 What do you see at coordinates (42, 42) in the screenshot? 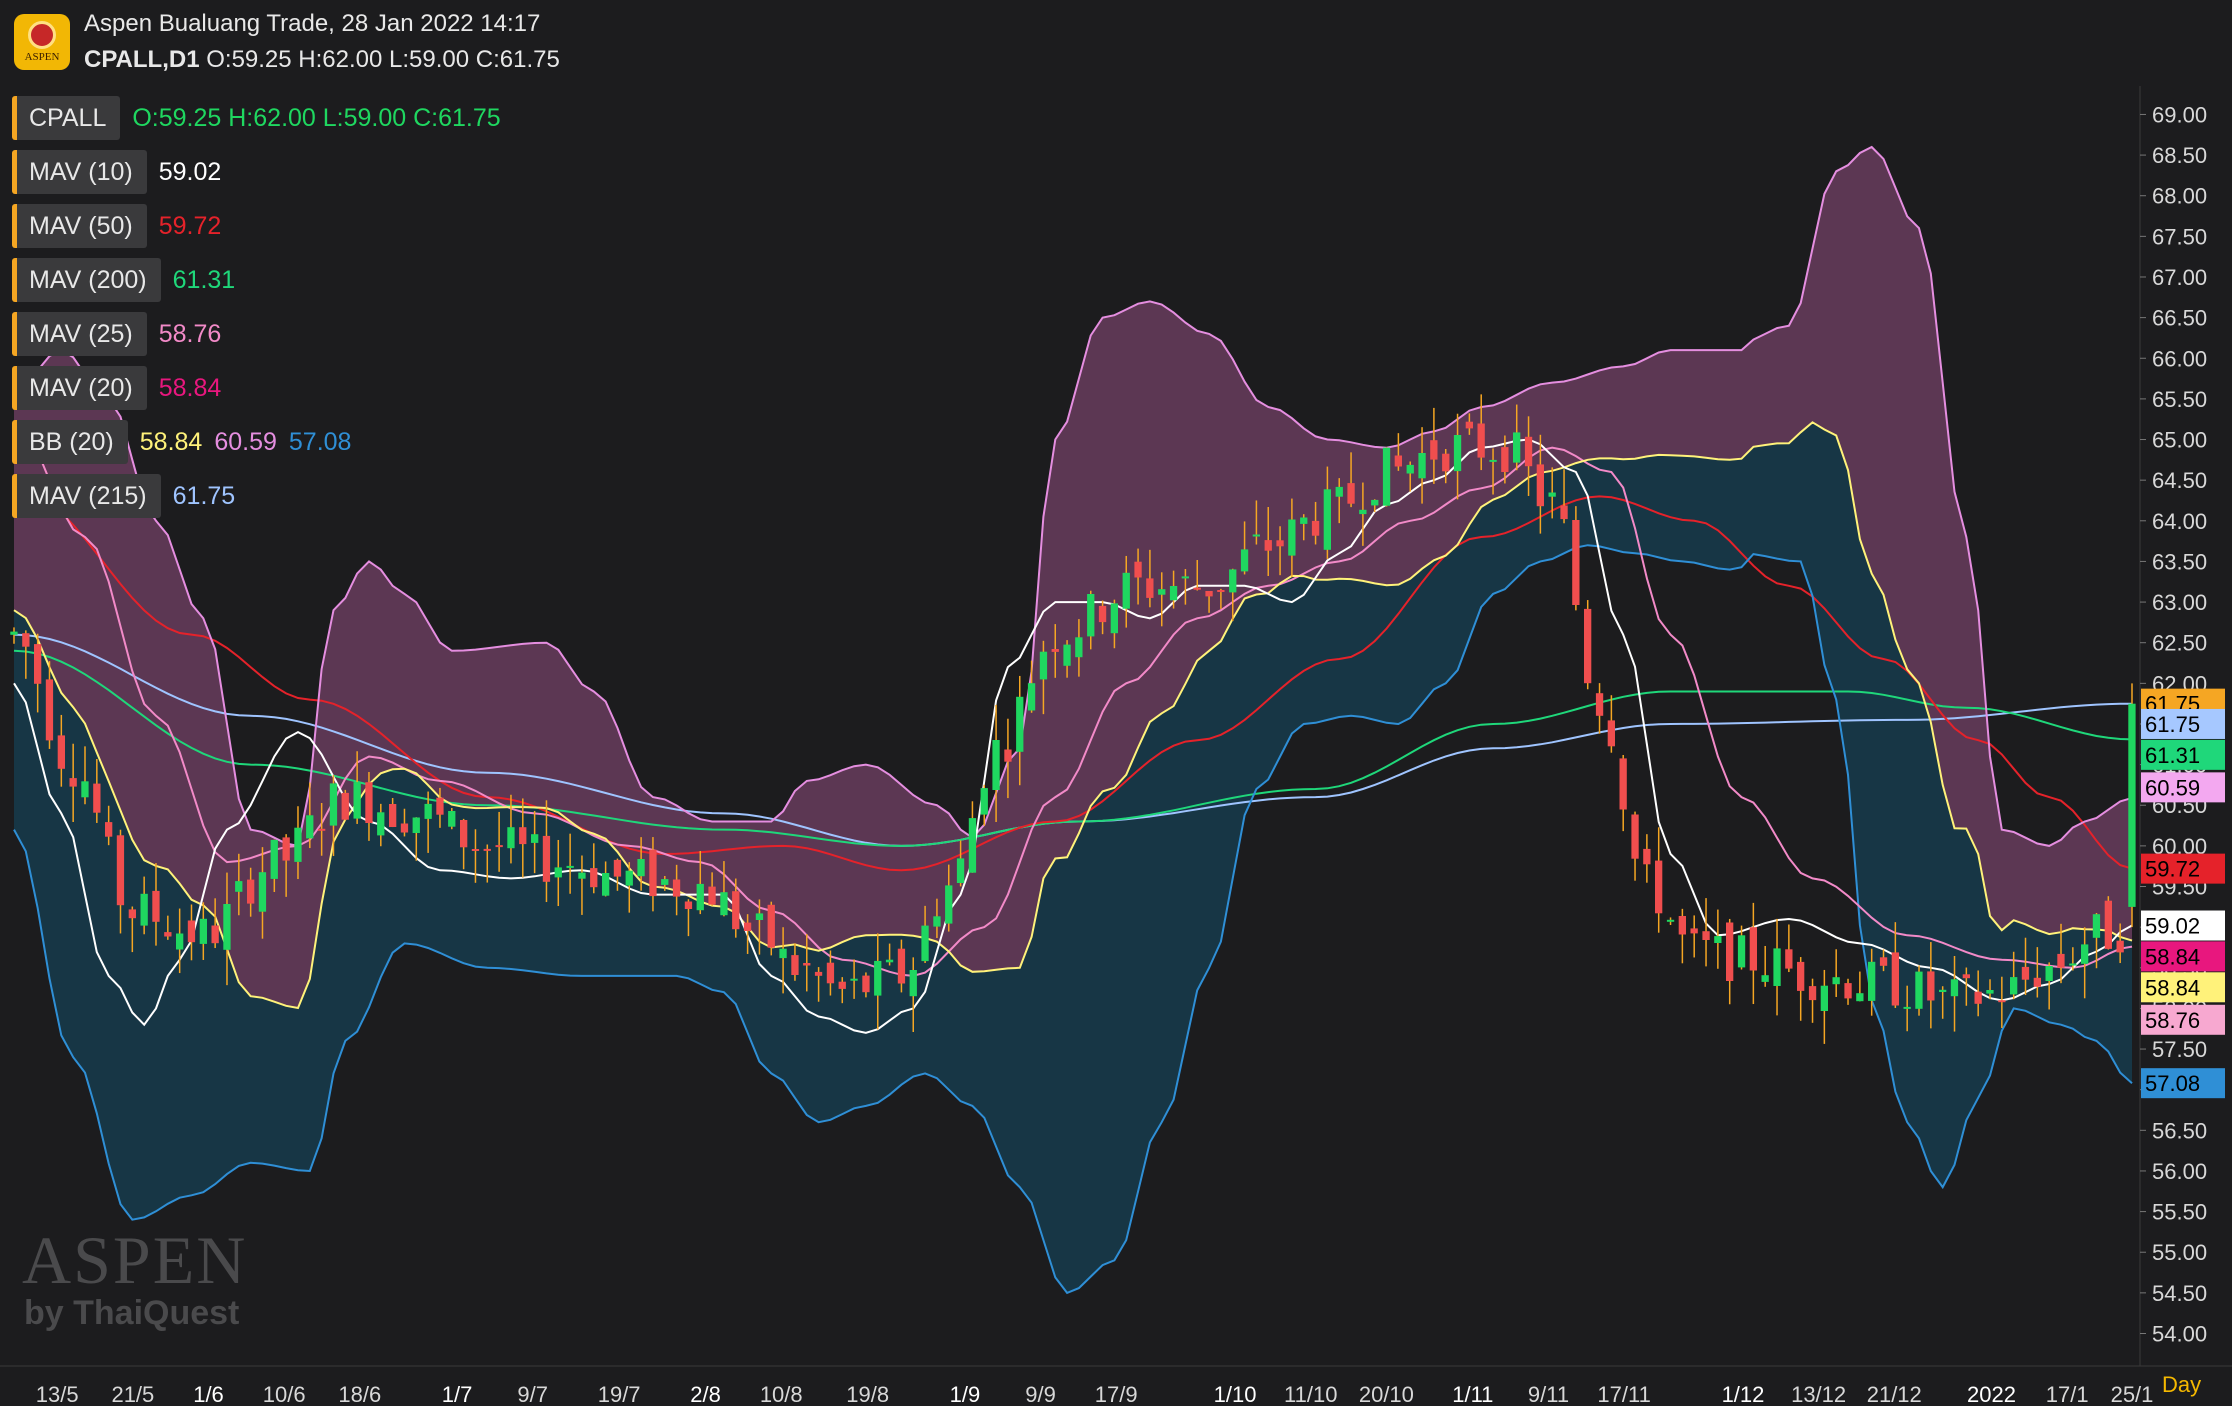
I see `aspen-logo: ASPEN` at bounding box center [42, 42].